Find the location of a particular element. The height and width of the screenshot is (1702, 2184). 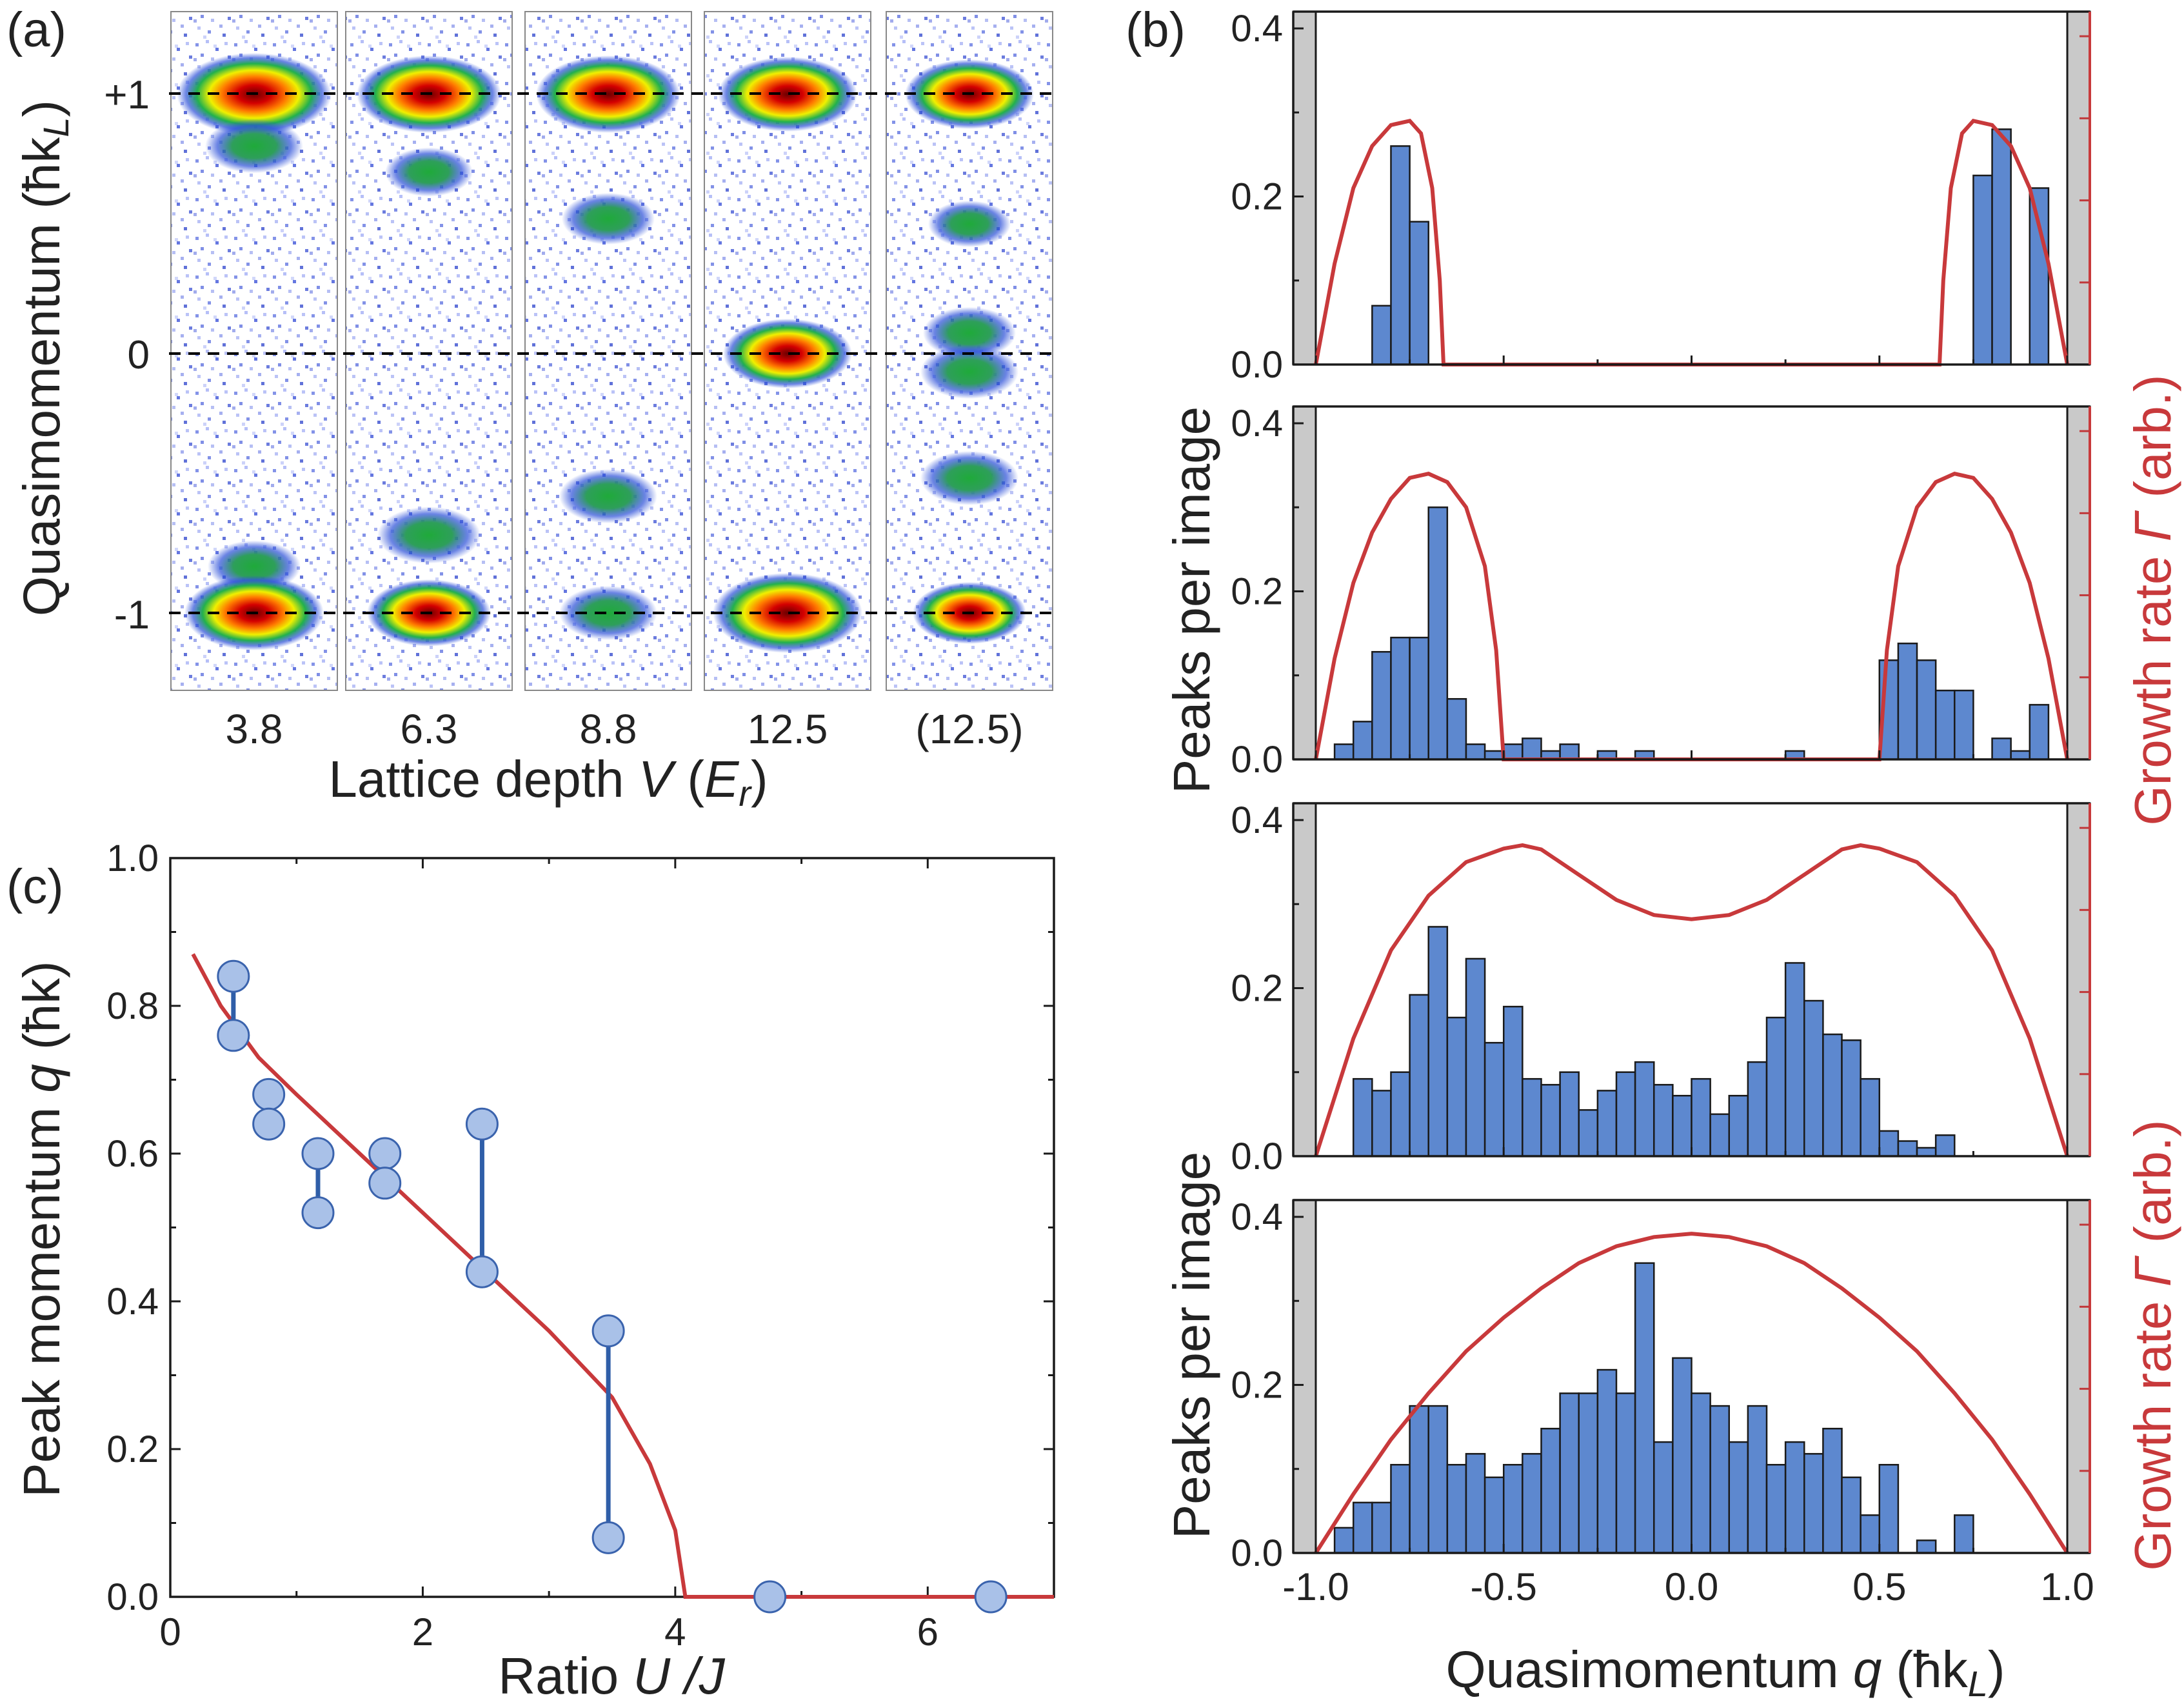

xtick-label: 0 is located at coordinates (170, 1632).